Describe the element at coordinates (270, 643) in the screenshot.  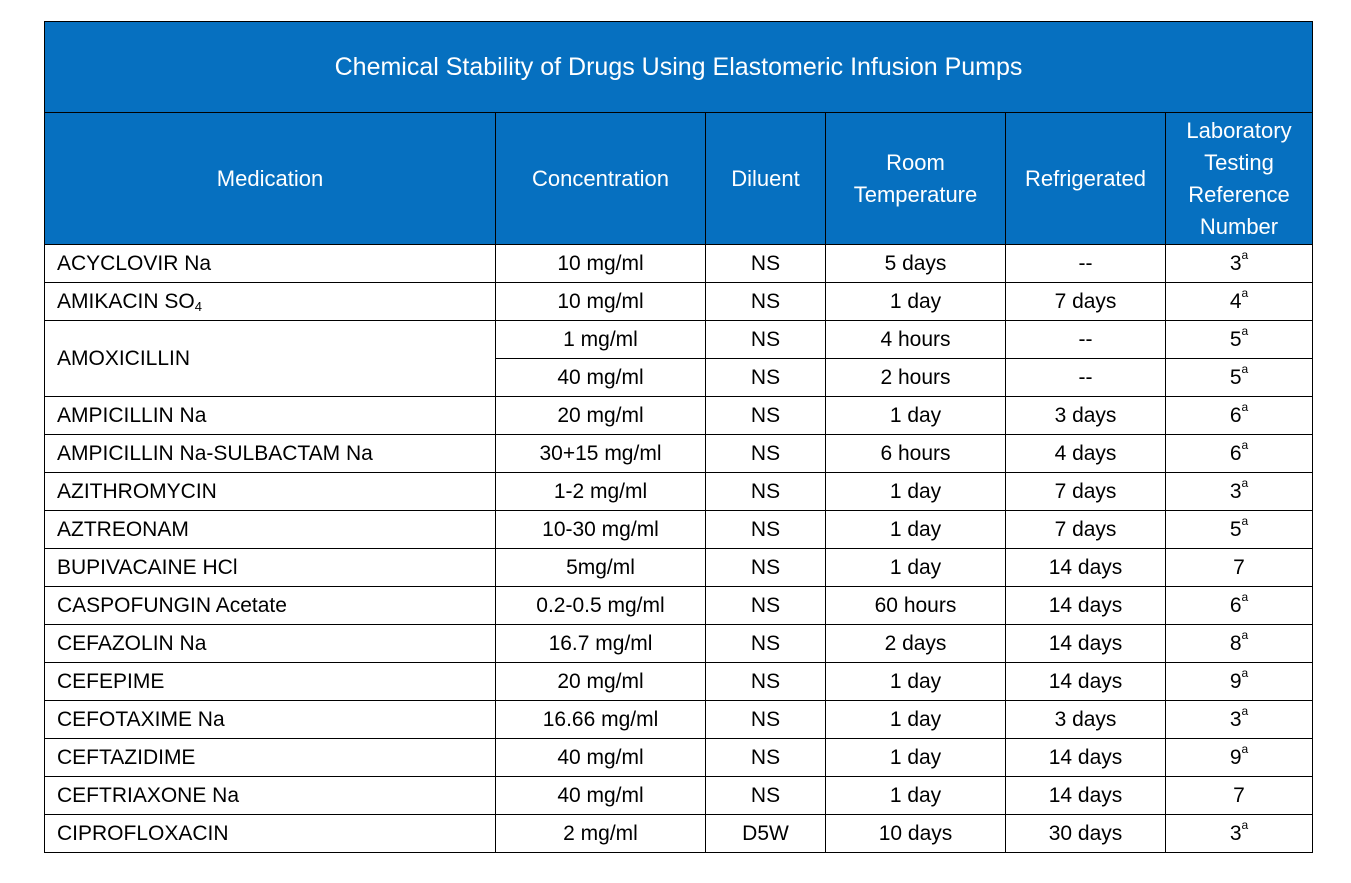
I see `cell-medication: CEFAZOLIN Na` at that location.